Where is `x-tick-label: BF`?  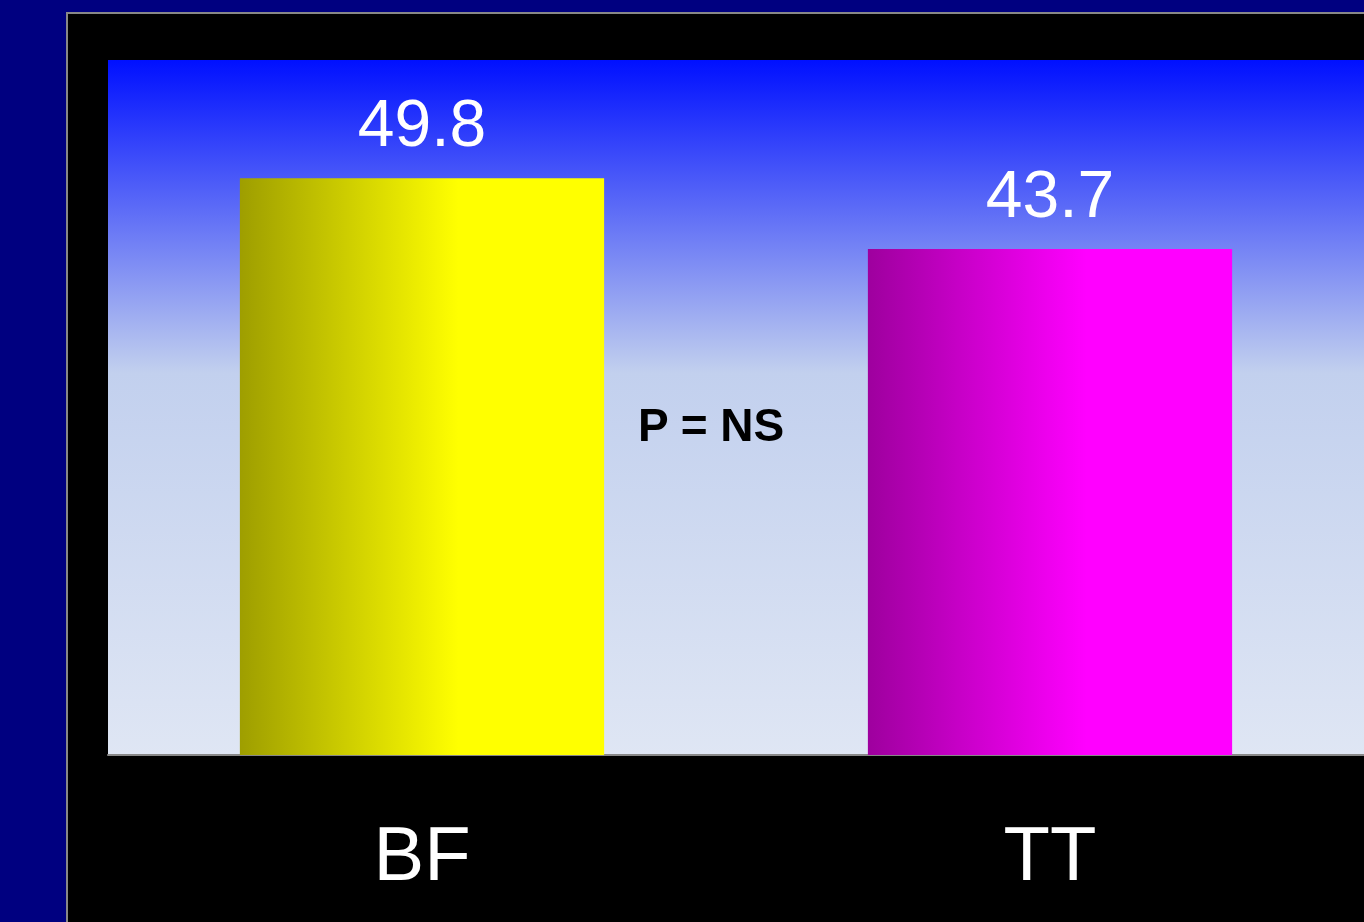
x-tick-label: BF is located at coordinates (422, 853).